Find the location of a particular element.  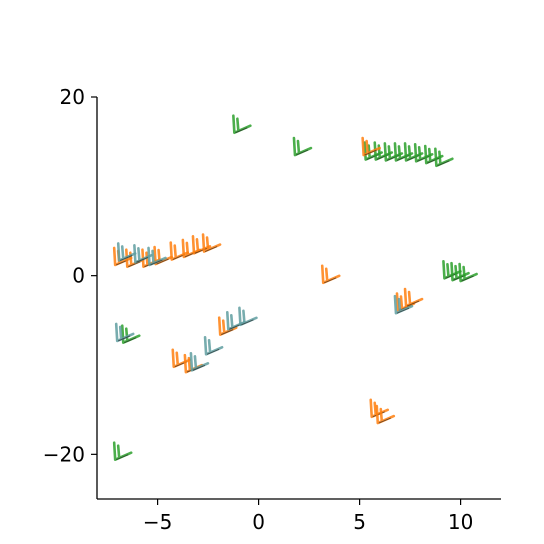

x-tick-label: −5 is located at coordinates (157, 522).